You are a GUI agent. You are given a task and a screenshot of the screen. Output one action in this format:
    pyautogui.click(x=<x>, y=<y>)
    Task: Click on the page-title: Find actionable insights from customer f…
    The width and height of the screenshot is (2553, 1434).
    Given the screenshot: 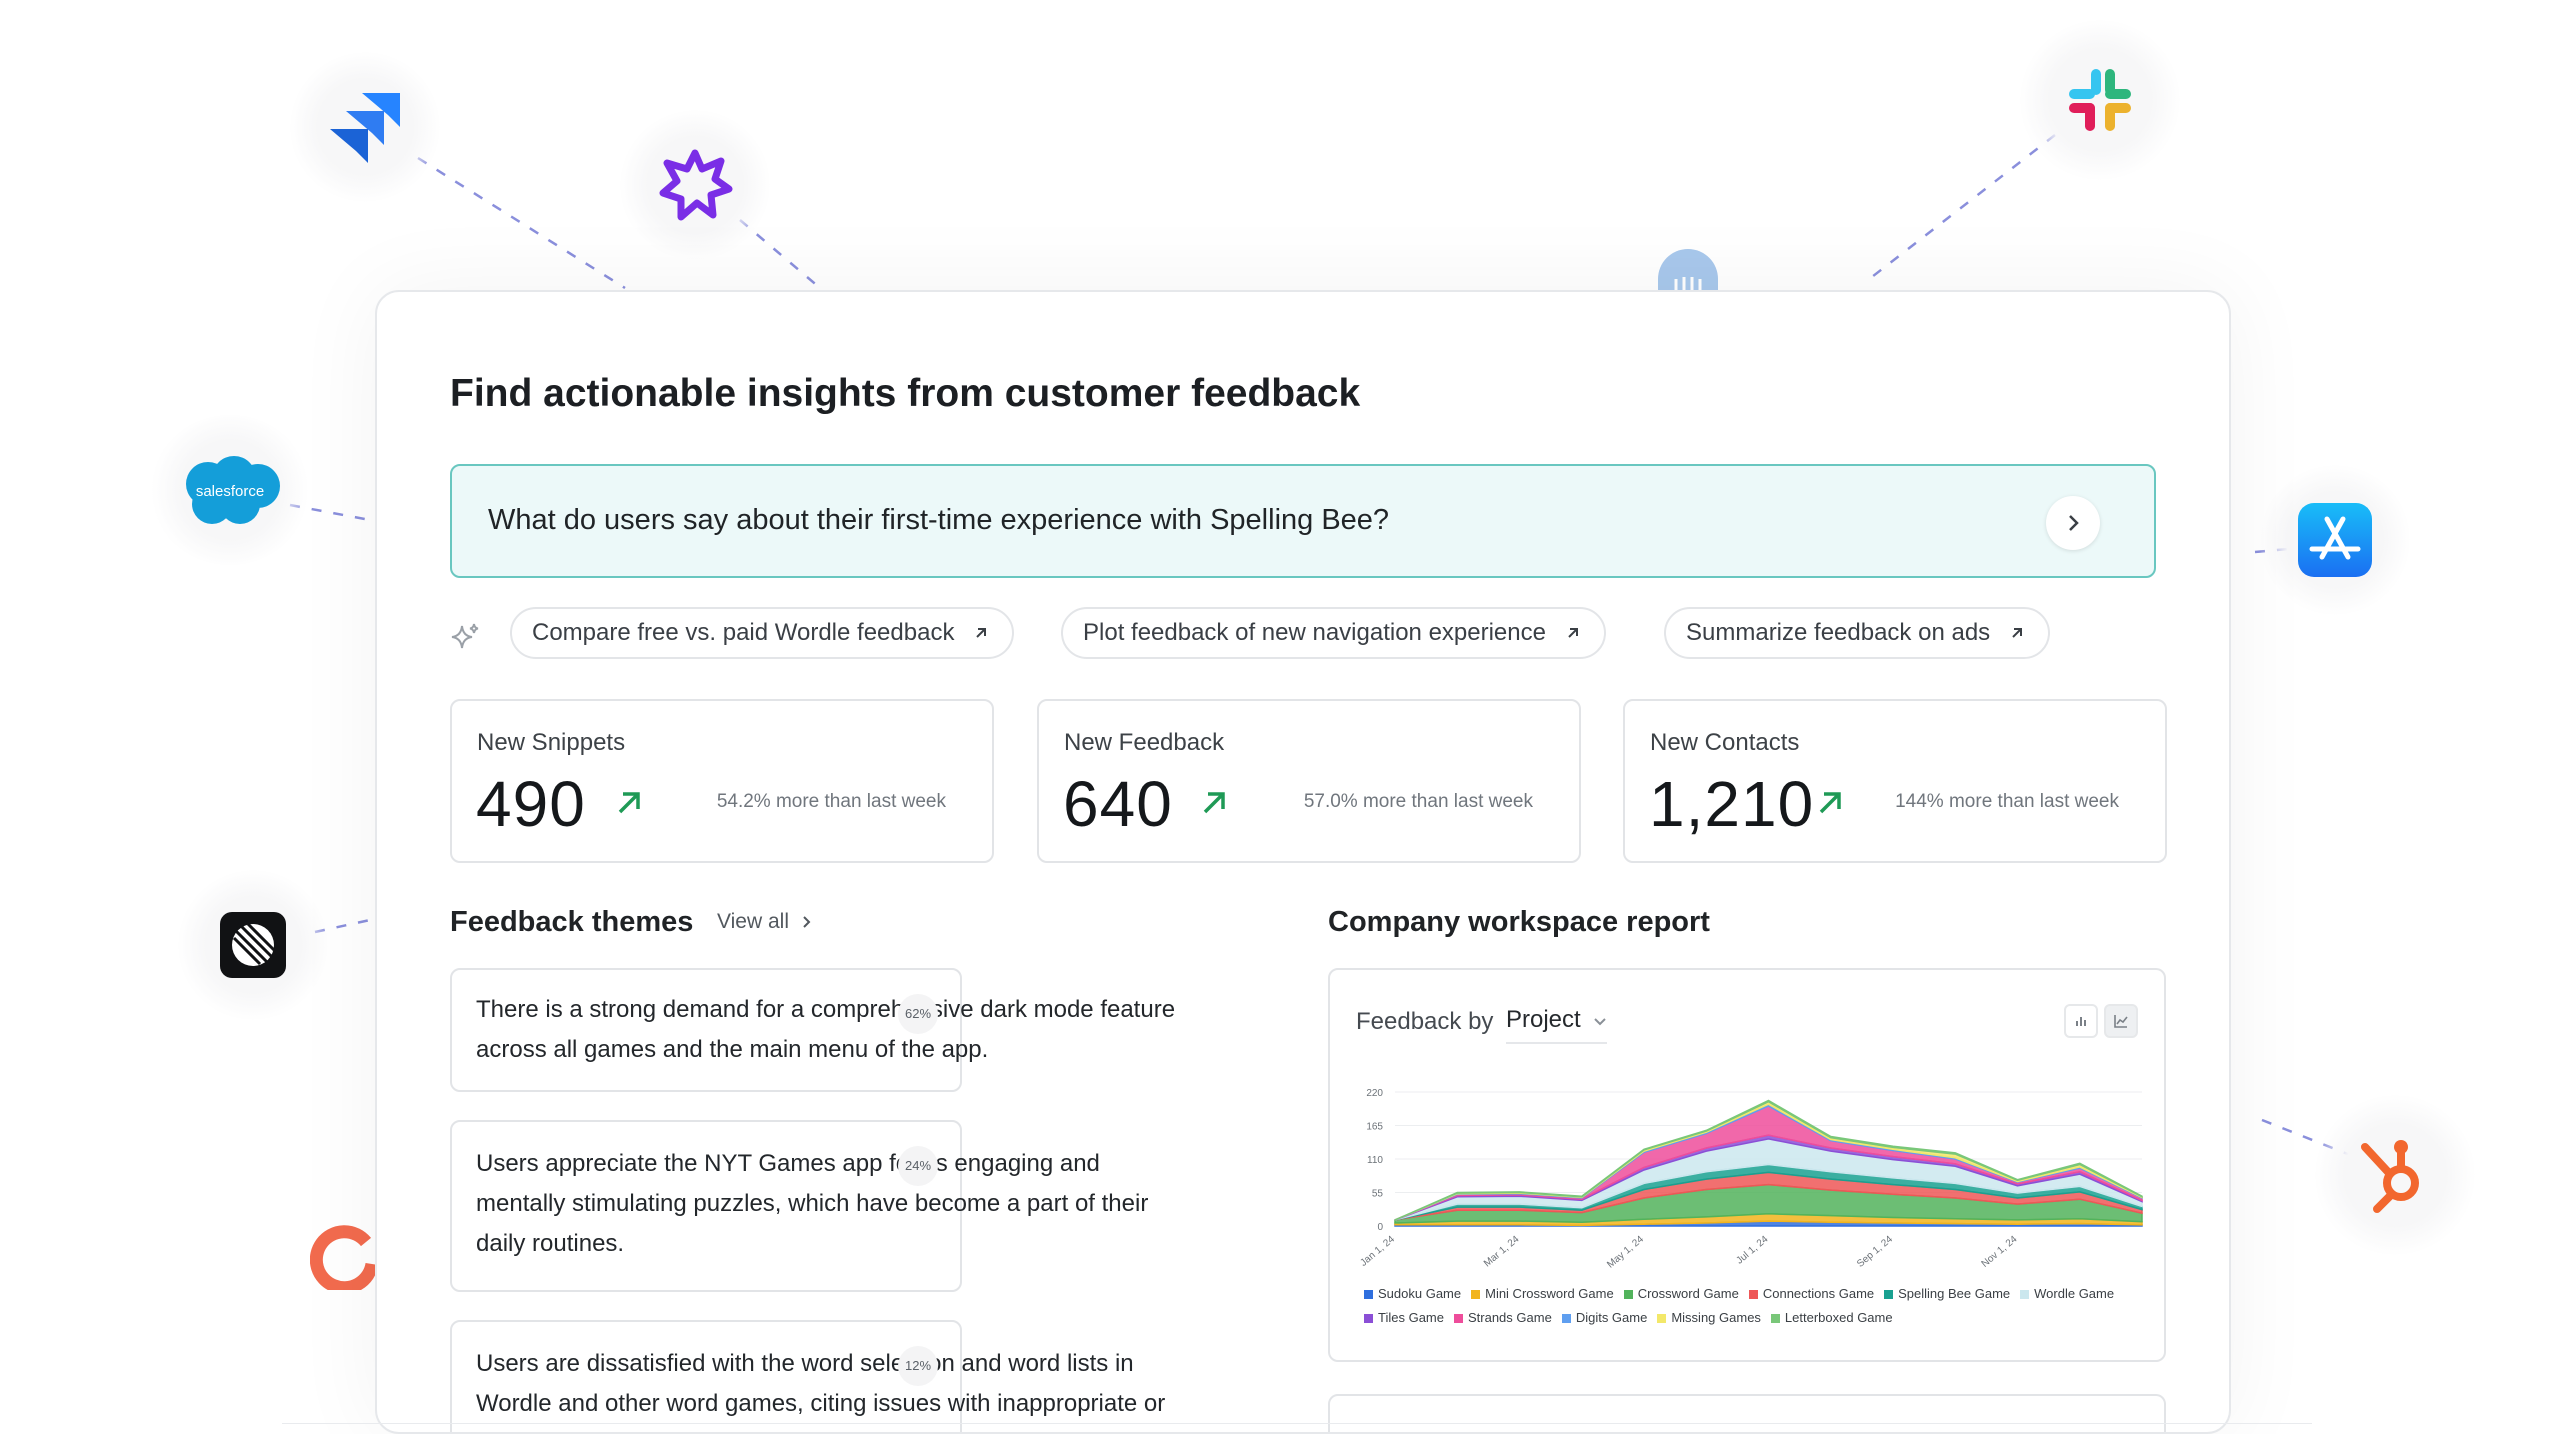 What is the action you would take?
    pyautogui.click(x=905, y=393)
    